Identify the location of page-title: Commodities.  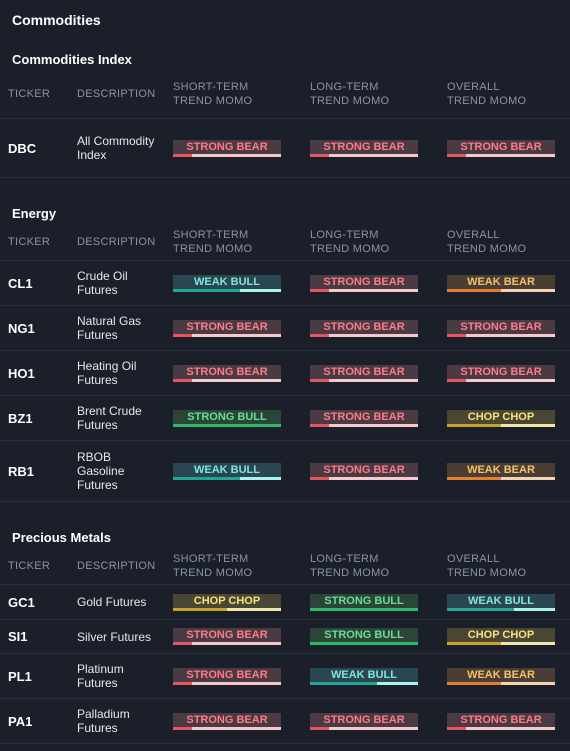
(56, 20).